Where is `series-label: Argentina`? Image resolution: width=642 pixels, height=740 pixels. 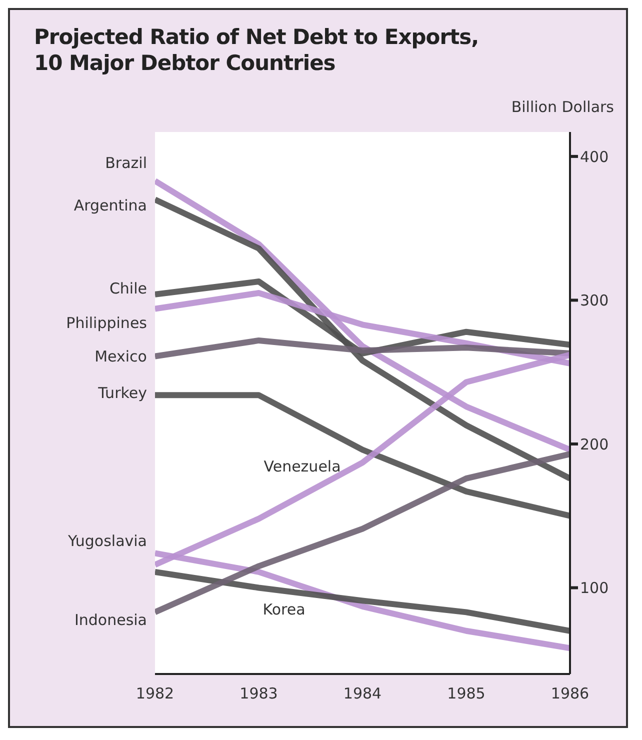 series-label: Argentina is located at coordinates (110, 205).